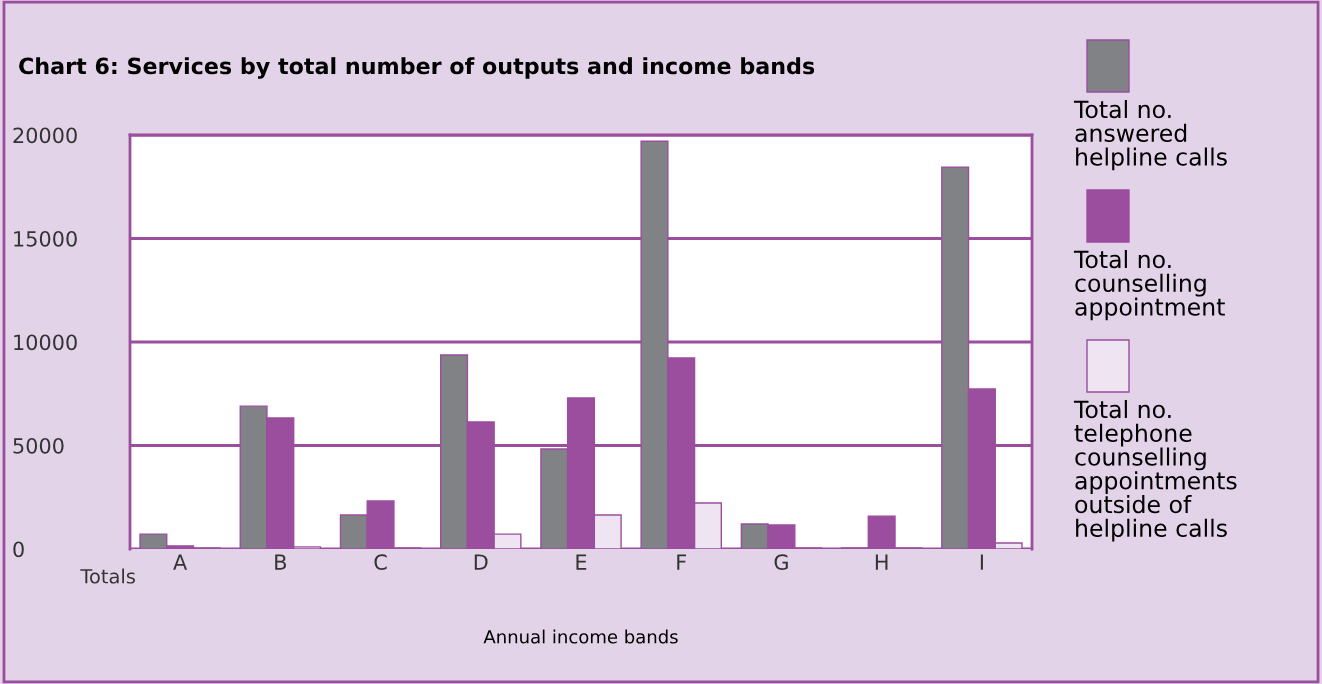  Describe the element at coordinates (45, 342) in the screenshot. I see `y-tick-label: 10000` at that location.